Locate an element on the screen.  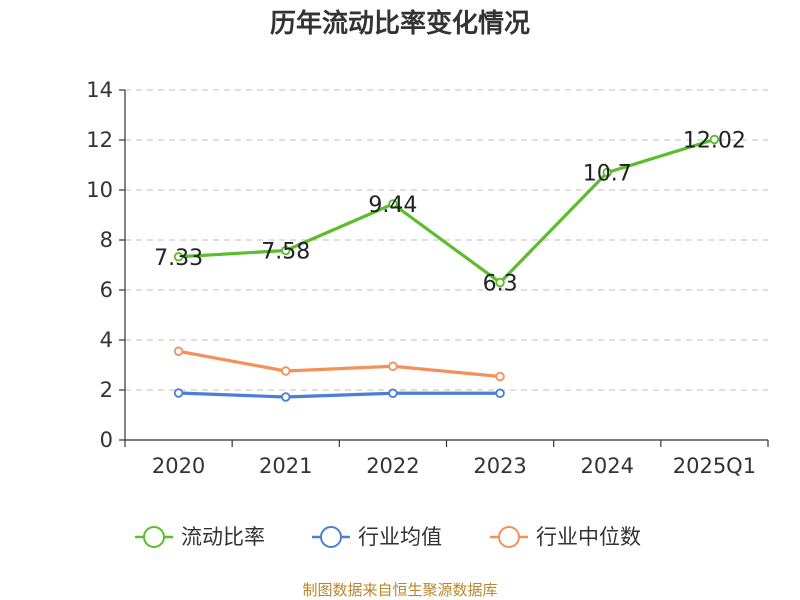
y-tick-label: 4 is located at coordinates (106, 340).